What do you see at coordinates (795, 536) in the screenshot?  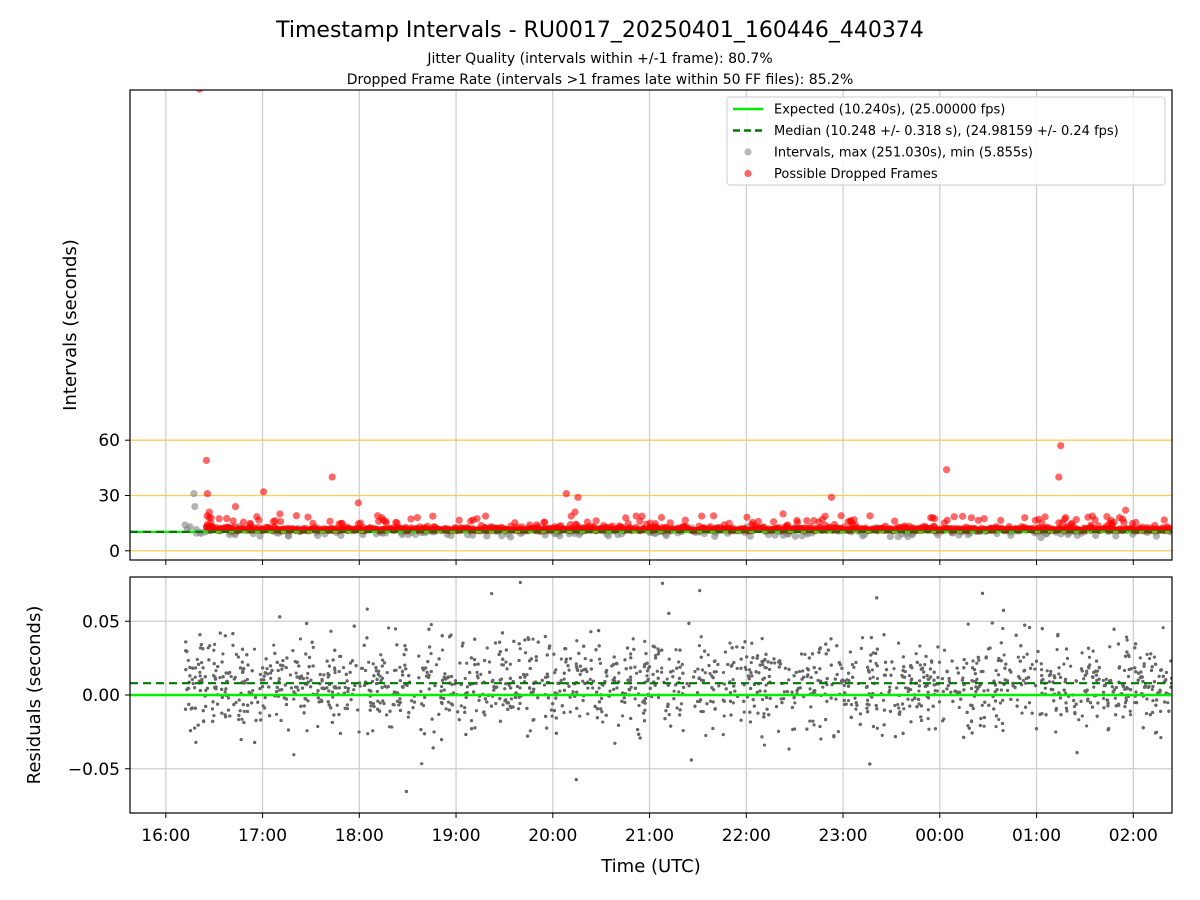 I see `interval-point` at bounding box center [795, 536].